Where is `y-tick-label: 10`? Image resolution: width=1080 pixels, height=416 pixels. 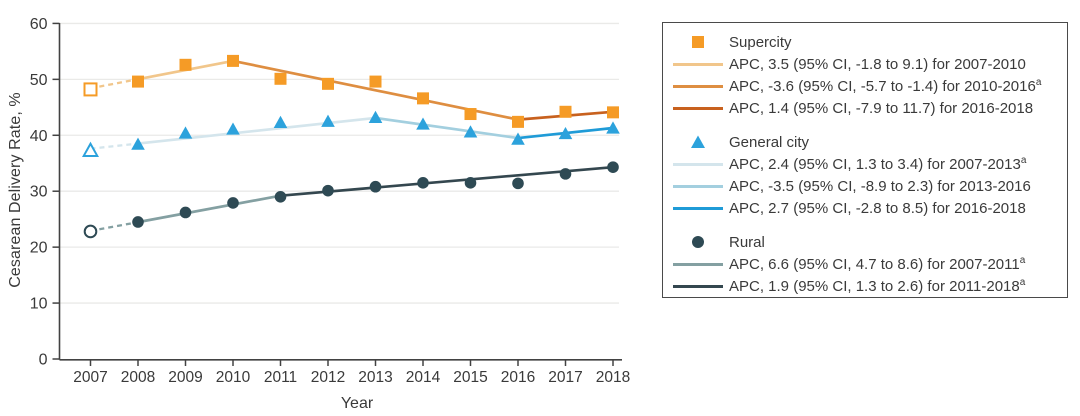
y-tick-label: 10 is located at coordinates (39, 304).